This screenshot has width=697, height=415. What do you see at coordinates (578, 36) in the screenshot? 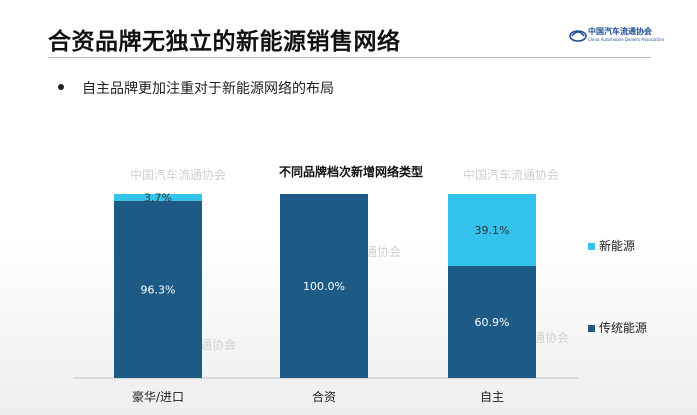
I see `car-logo-icon` at bounding box center [578, 36].